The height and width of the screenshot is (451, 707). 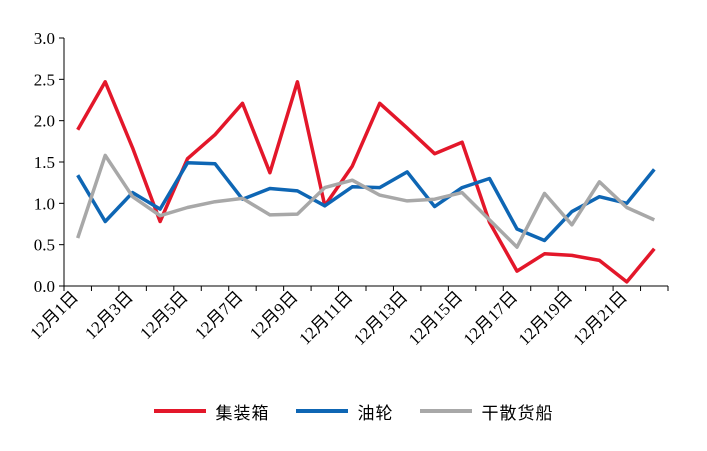 What do you see at coordinates (491, 318) in the screenshot?
I see `x-tick-label: 12月17日` at bounding box center [491, 318].